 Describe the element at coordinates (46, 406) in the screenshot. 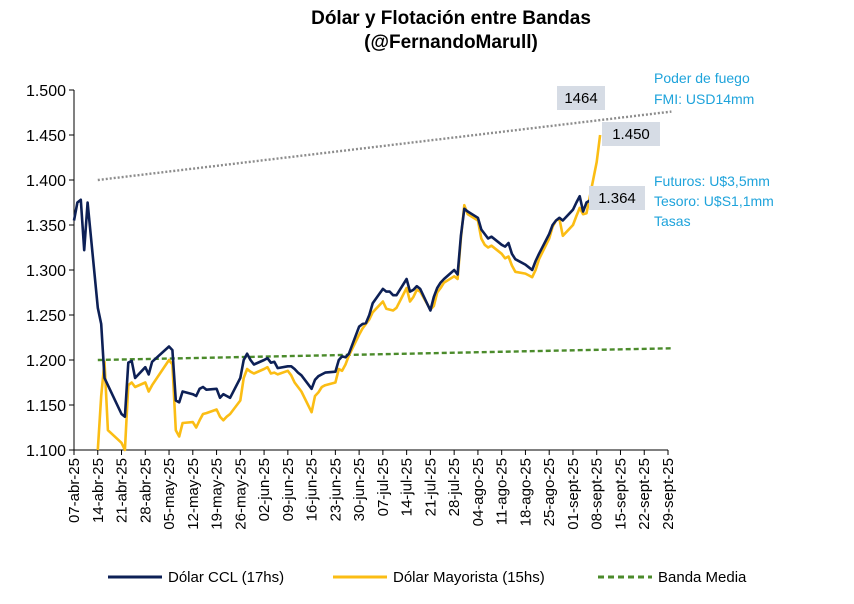

I see `y-tick-label: 1.150` at that location.